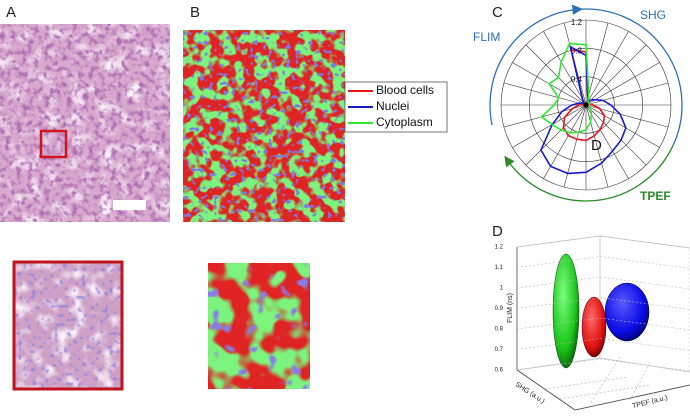 This screenshot has width=690, height=416. I want to click on panel-label: C, so click(497, 12).